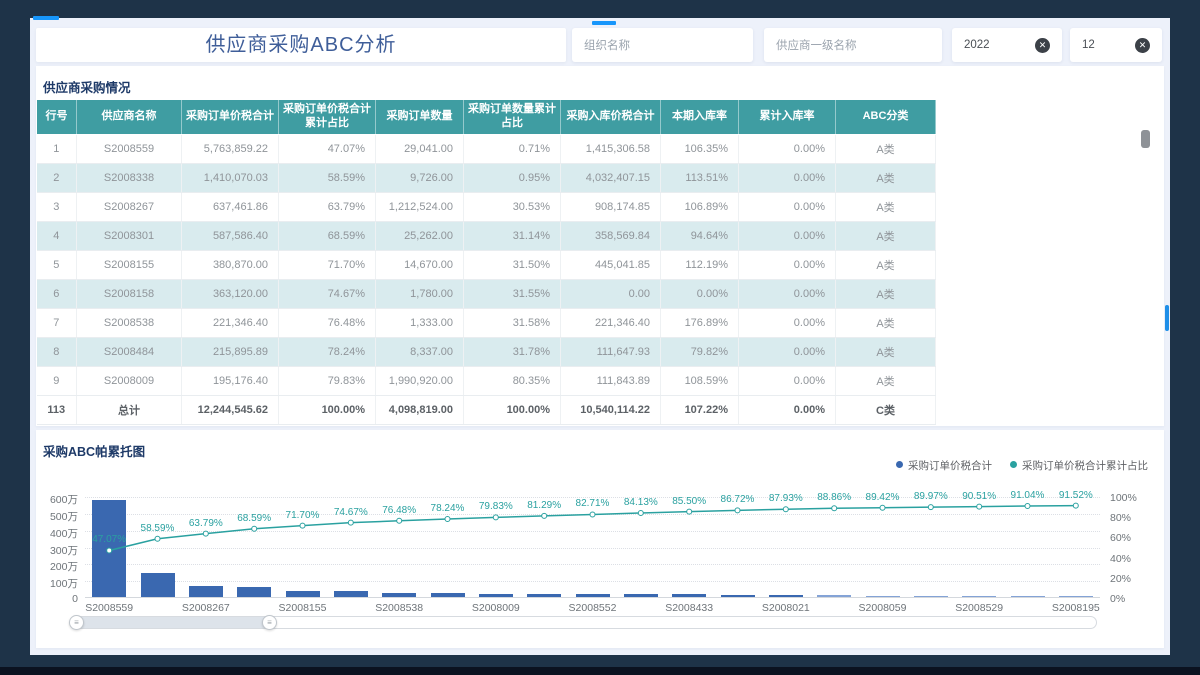 This screenshot has width=1200, height=675. Describe the element at coordinates (882, 497) in the screenshot. I see `cumulative-percent-label: 89.42%` at that location.